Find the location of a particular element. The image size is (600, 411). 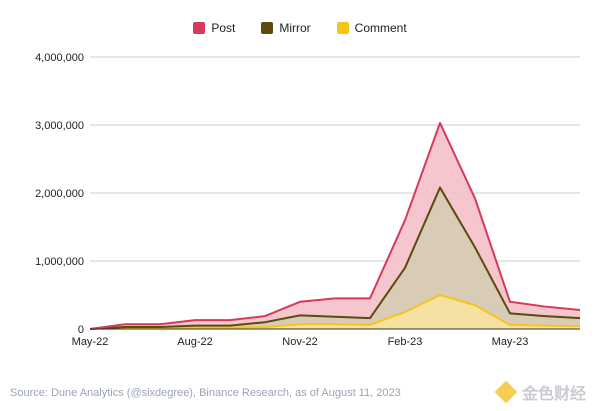

x-tick-label: May-23 is located at coordinates (510, 342).